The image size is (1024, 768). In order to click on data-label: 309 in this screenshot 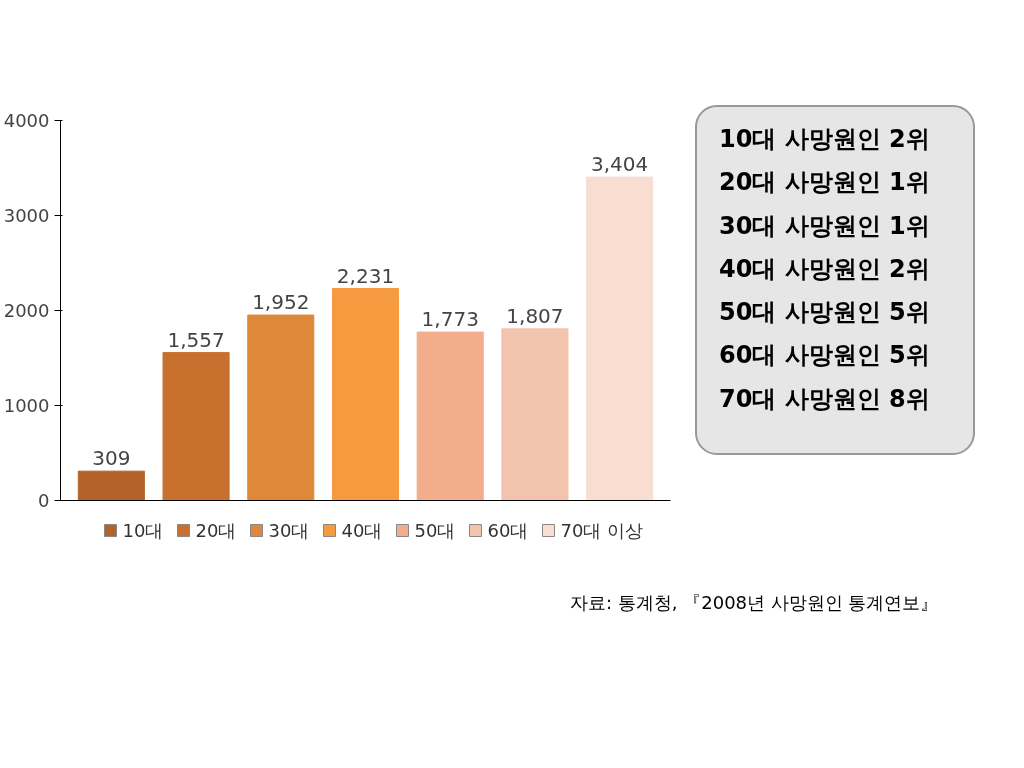, I will do `click(111, 458)`.